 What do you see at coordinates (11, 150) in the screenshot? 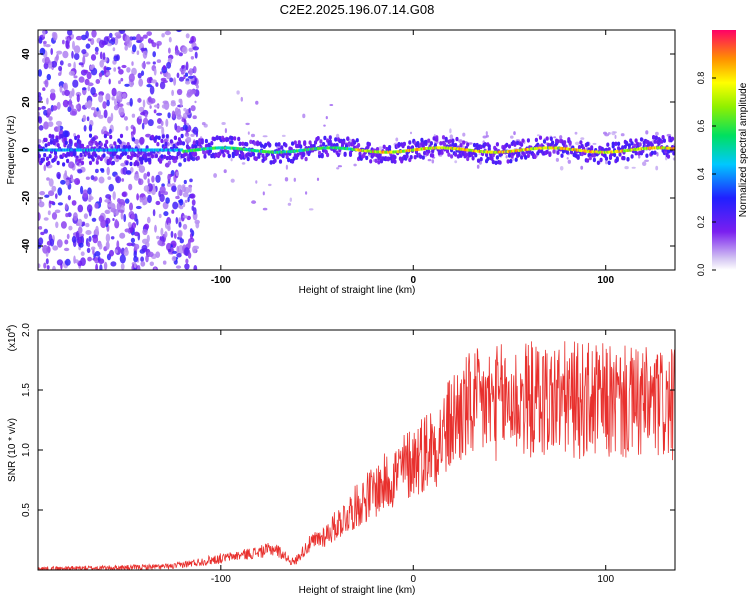
I see `spectrogram-y-axis-label: Frequency (Hz)` at bounding box center [11, 150].